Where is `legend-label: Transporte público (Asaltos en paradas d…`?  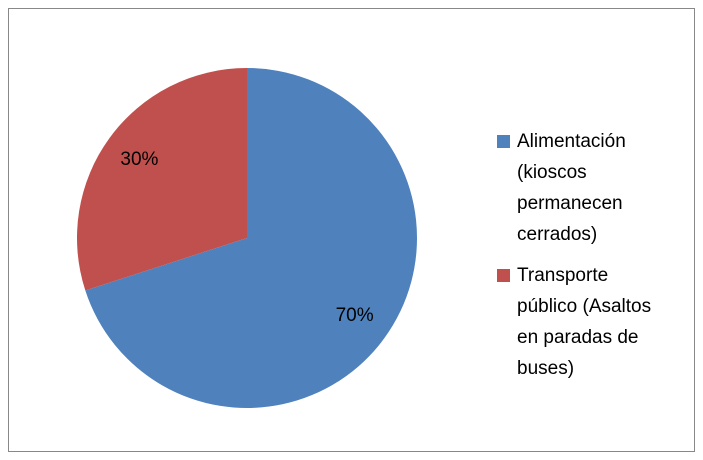 legend-label: Transporte público (Asaltos en paradas d… is located at coordinates (584, 322).